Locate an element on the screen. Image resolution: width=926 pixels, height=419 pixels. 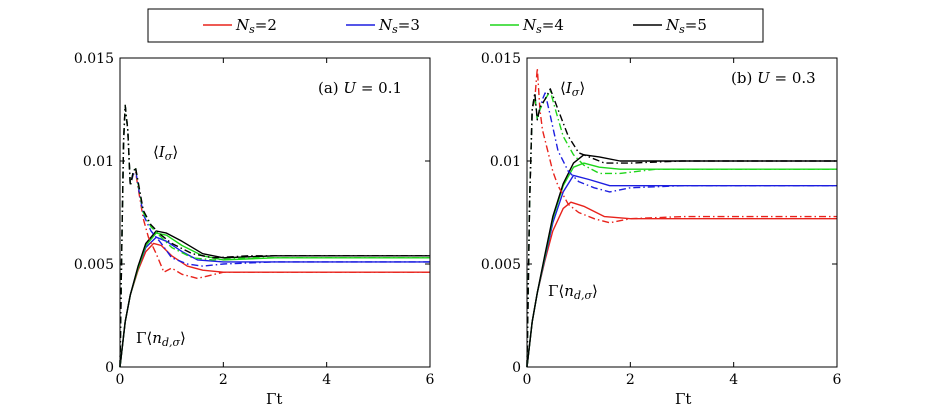
legend-label: Ns=2 is located at coordinates (256, 26).